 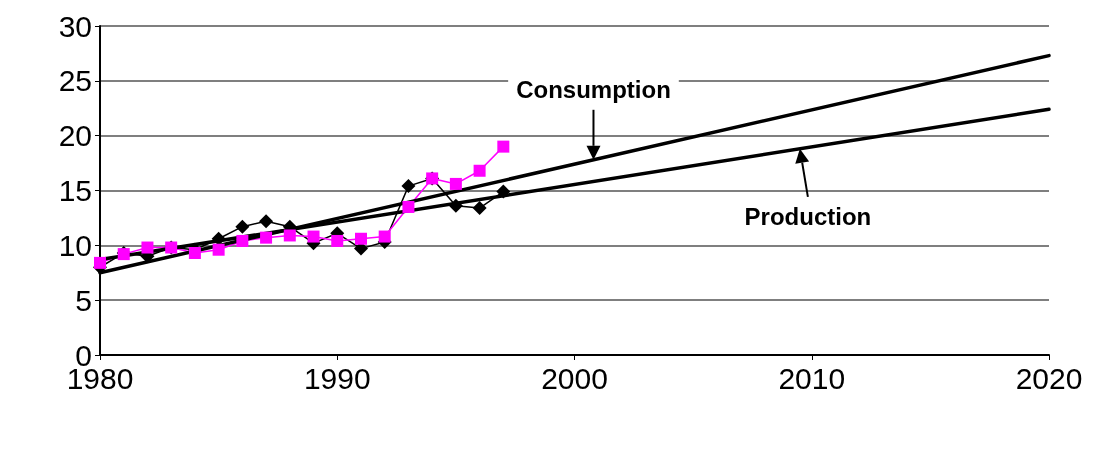 I want to click on x-tick-label: 1990, so click(x=337, y=378).